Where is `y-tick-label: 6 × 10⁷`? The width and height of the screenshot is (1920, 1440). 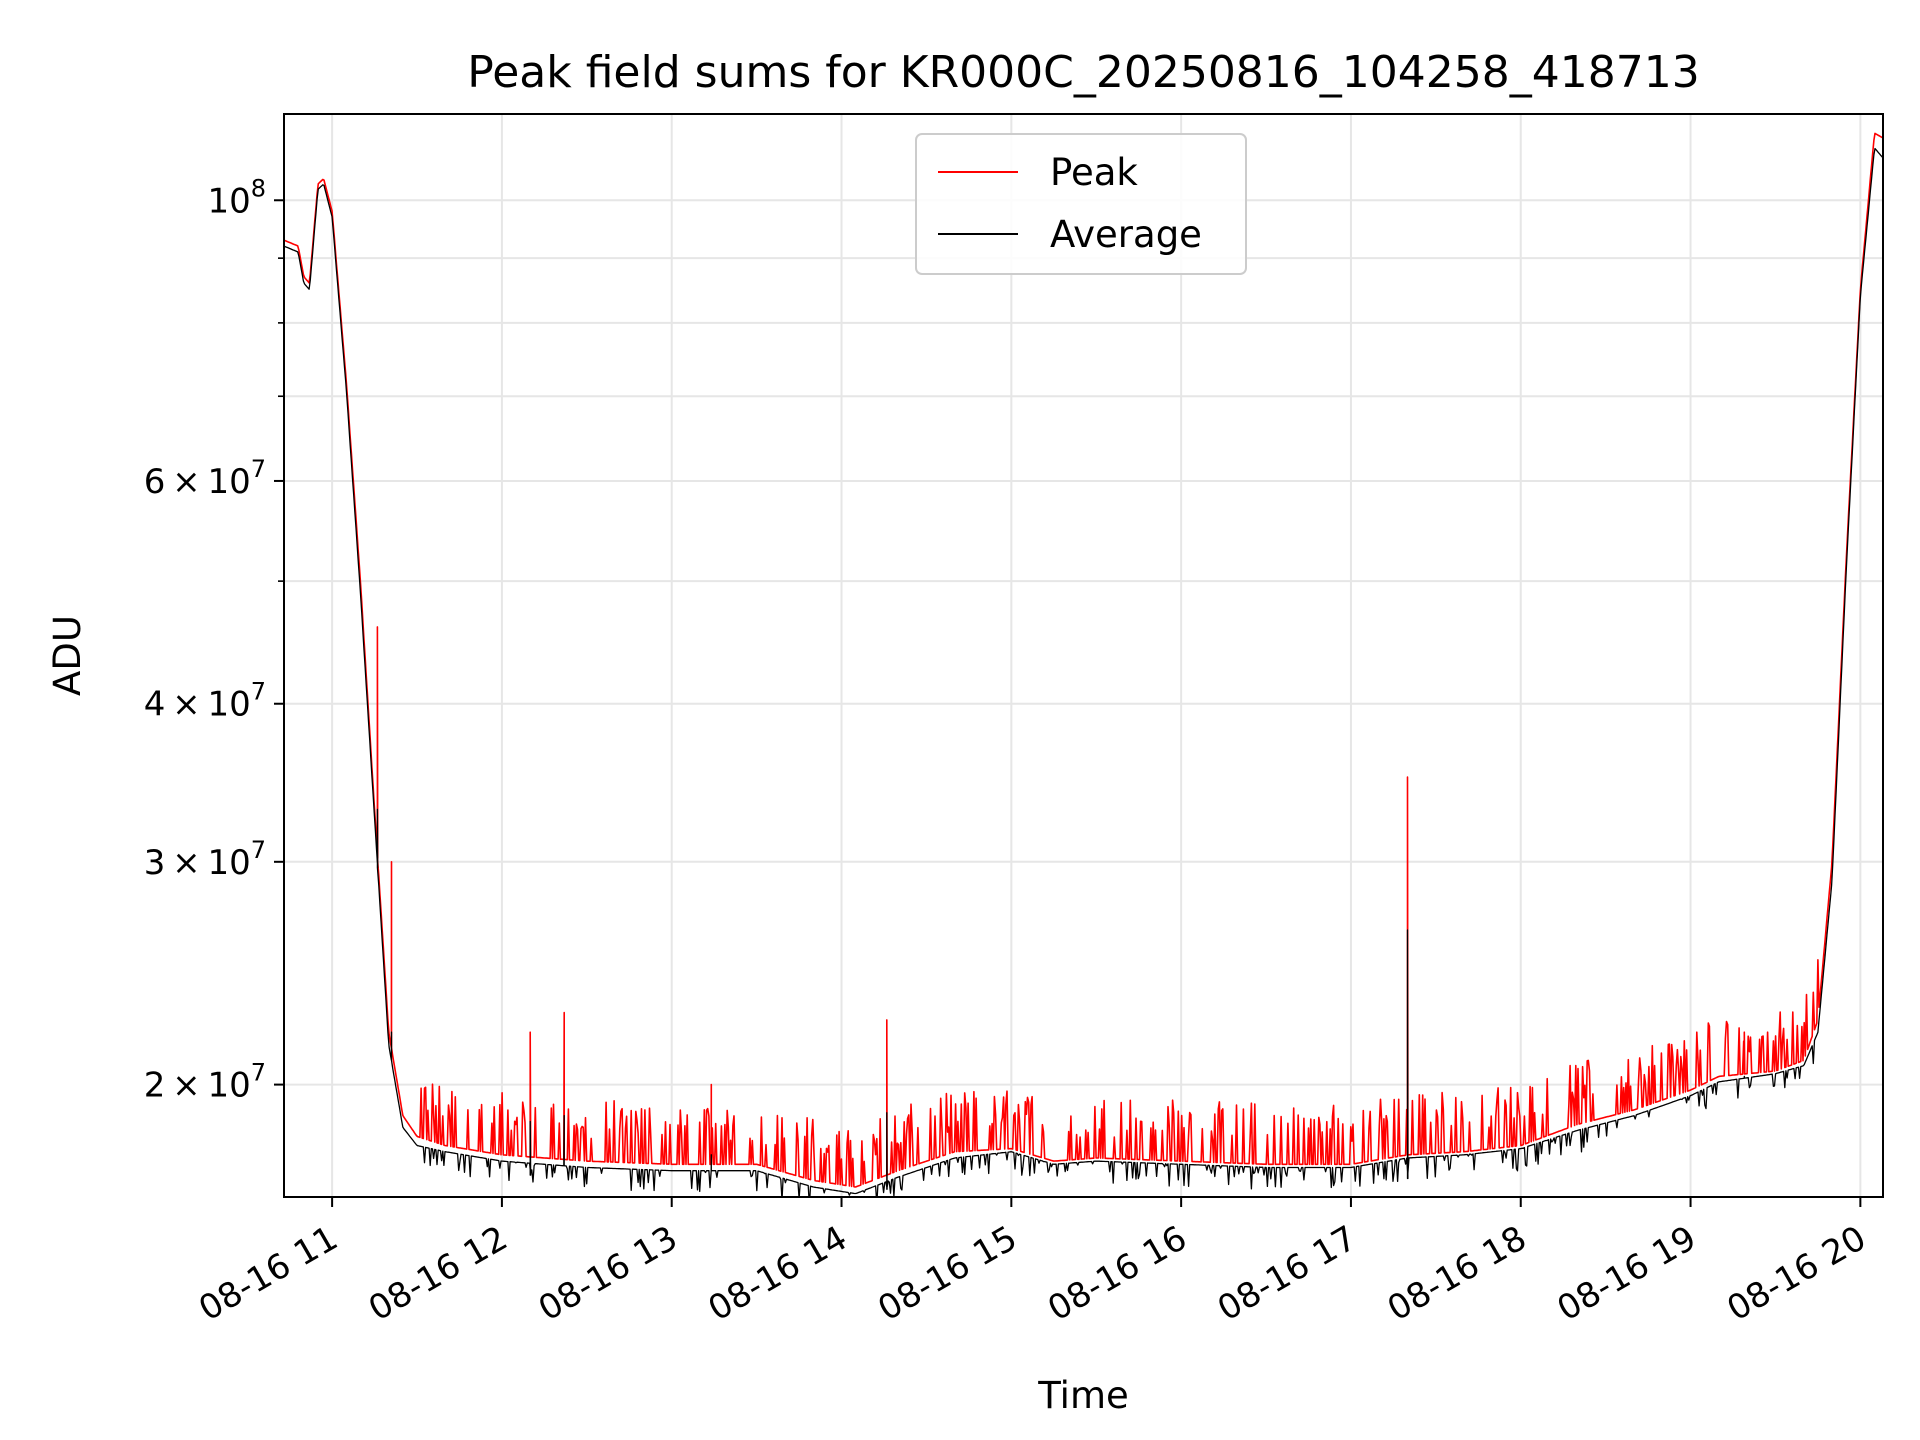 y-tick-label: 6 × 10⁷ is located at coordinates (205, 478).